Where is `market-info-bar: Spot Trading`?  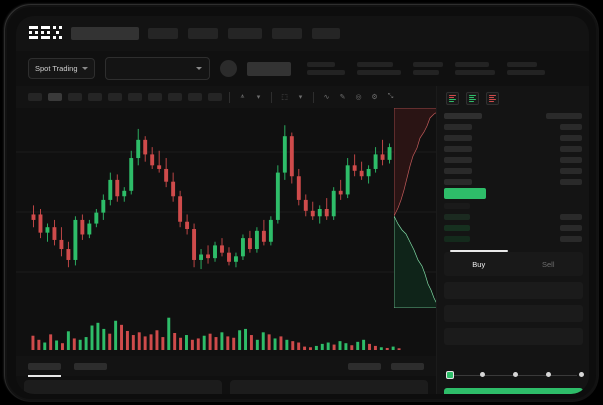
market-info-bar: Spot Trading is located at coordinates (302, 68).